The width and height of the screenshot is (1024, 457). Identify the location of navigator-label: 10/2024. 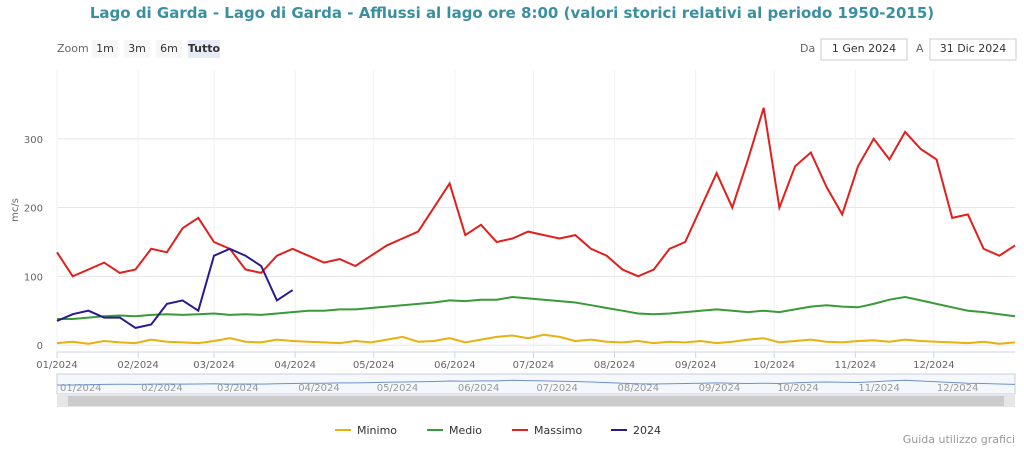
(798, 388).